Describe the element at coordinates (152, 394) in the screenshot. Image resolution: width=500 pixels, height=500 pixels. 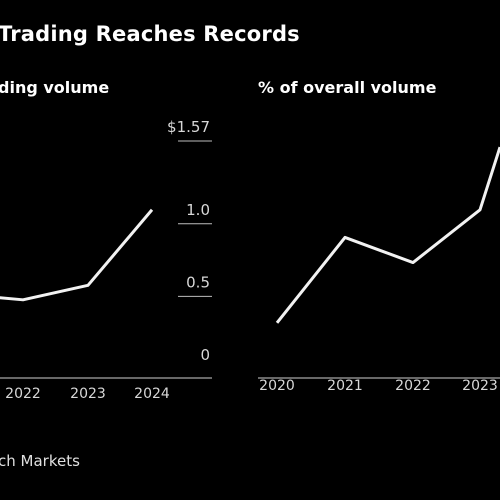
I see `left-xtick-label: 2024` at that location.